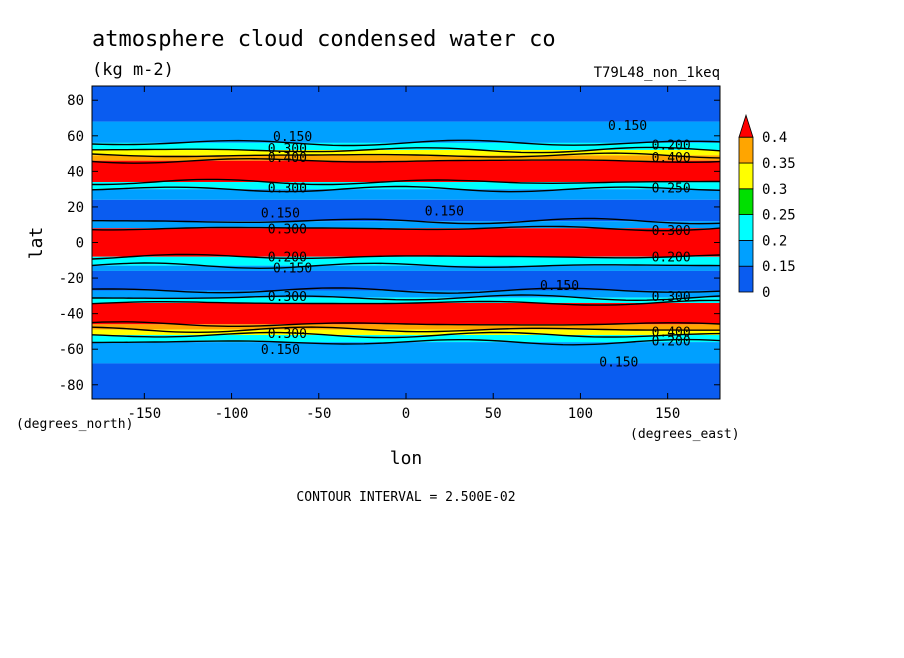 Image resolution: width=904 pixels, height=658 pixels. What do you see at coordinates (75, 137) in the screenshot?
I see `y-tick-label: 60` at bounding box center [75, 137].